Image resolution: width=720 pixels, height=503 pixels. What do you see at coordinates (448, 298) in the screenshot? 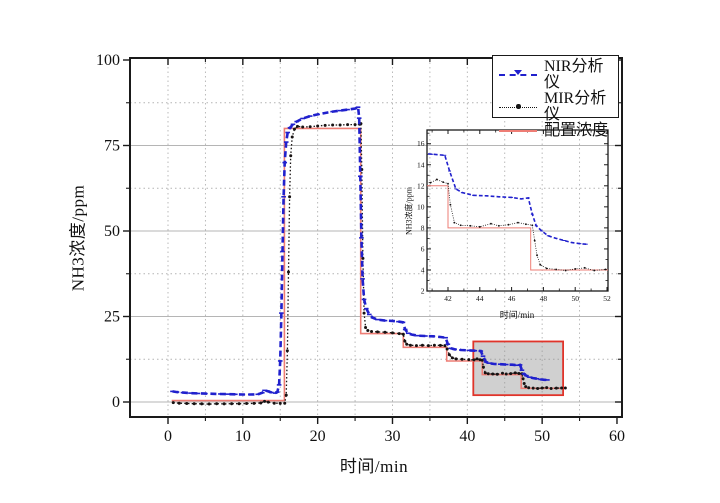
I see `svg-text: 42` at bounding box center [448, 298].